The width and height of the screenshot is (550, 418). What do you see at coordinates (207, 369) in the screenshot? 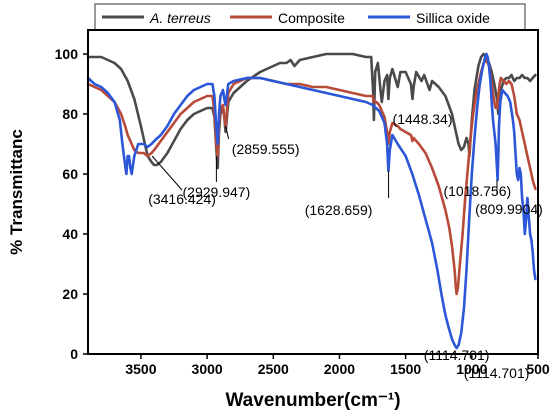
I see `x-tick-label: 3000` at bounding box center [207, 369].